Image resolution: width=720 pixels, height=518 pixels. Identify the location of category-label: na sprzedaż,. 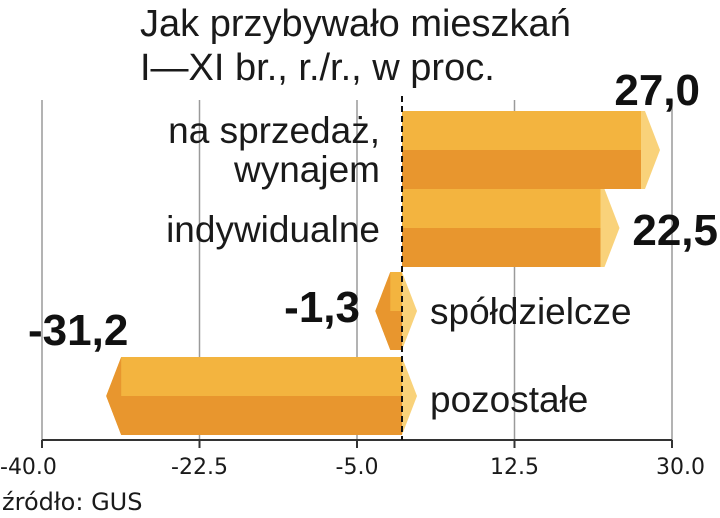
(274, 130).